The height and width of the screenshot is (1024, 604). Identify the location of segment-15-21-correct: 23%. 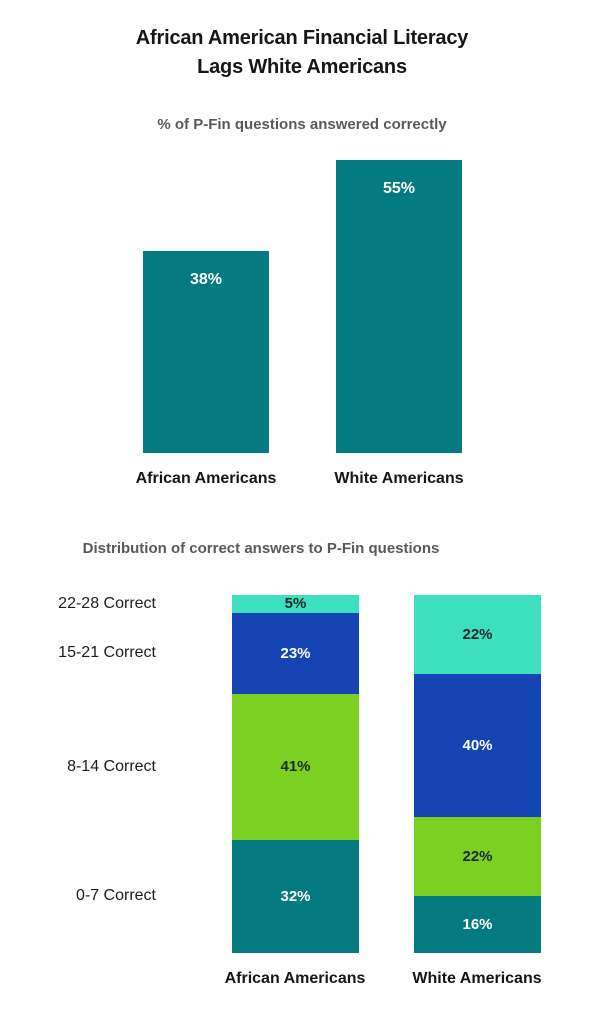
(295, 653).